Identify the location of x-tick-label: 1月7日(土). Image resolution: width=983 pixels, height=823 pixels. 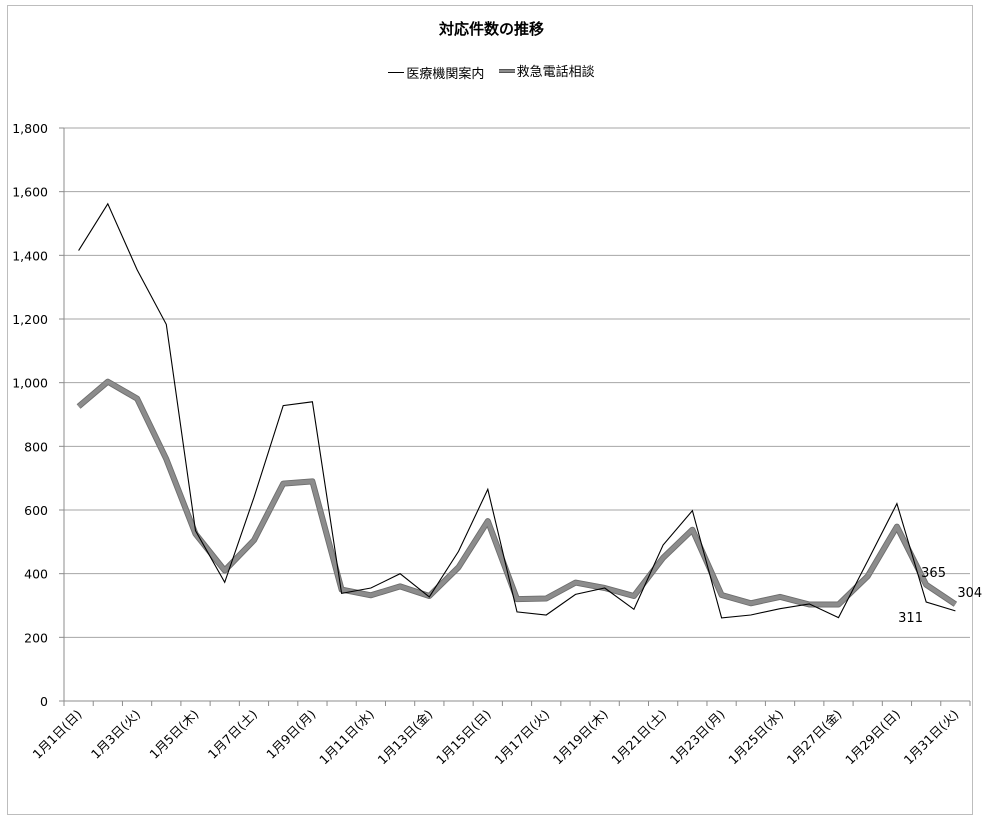
(232, 734).